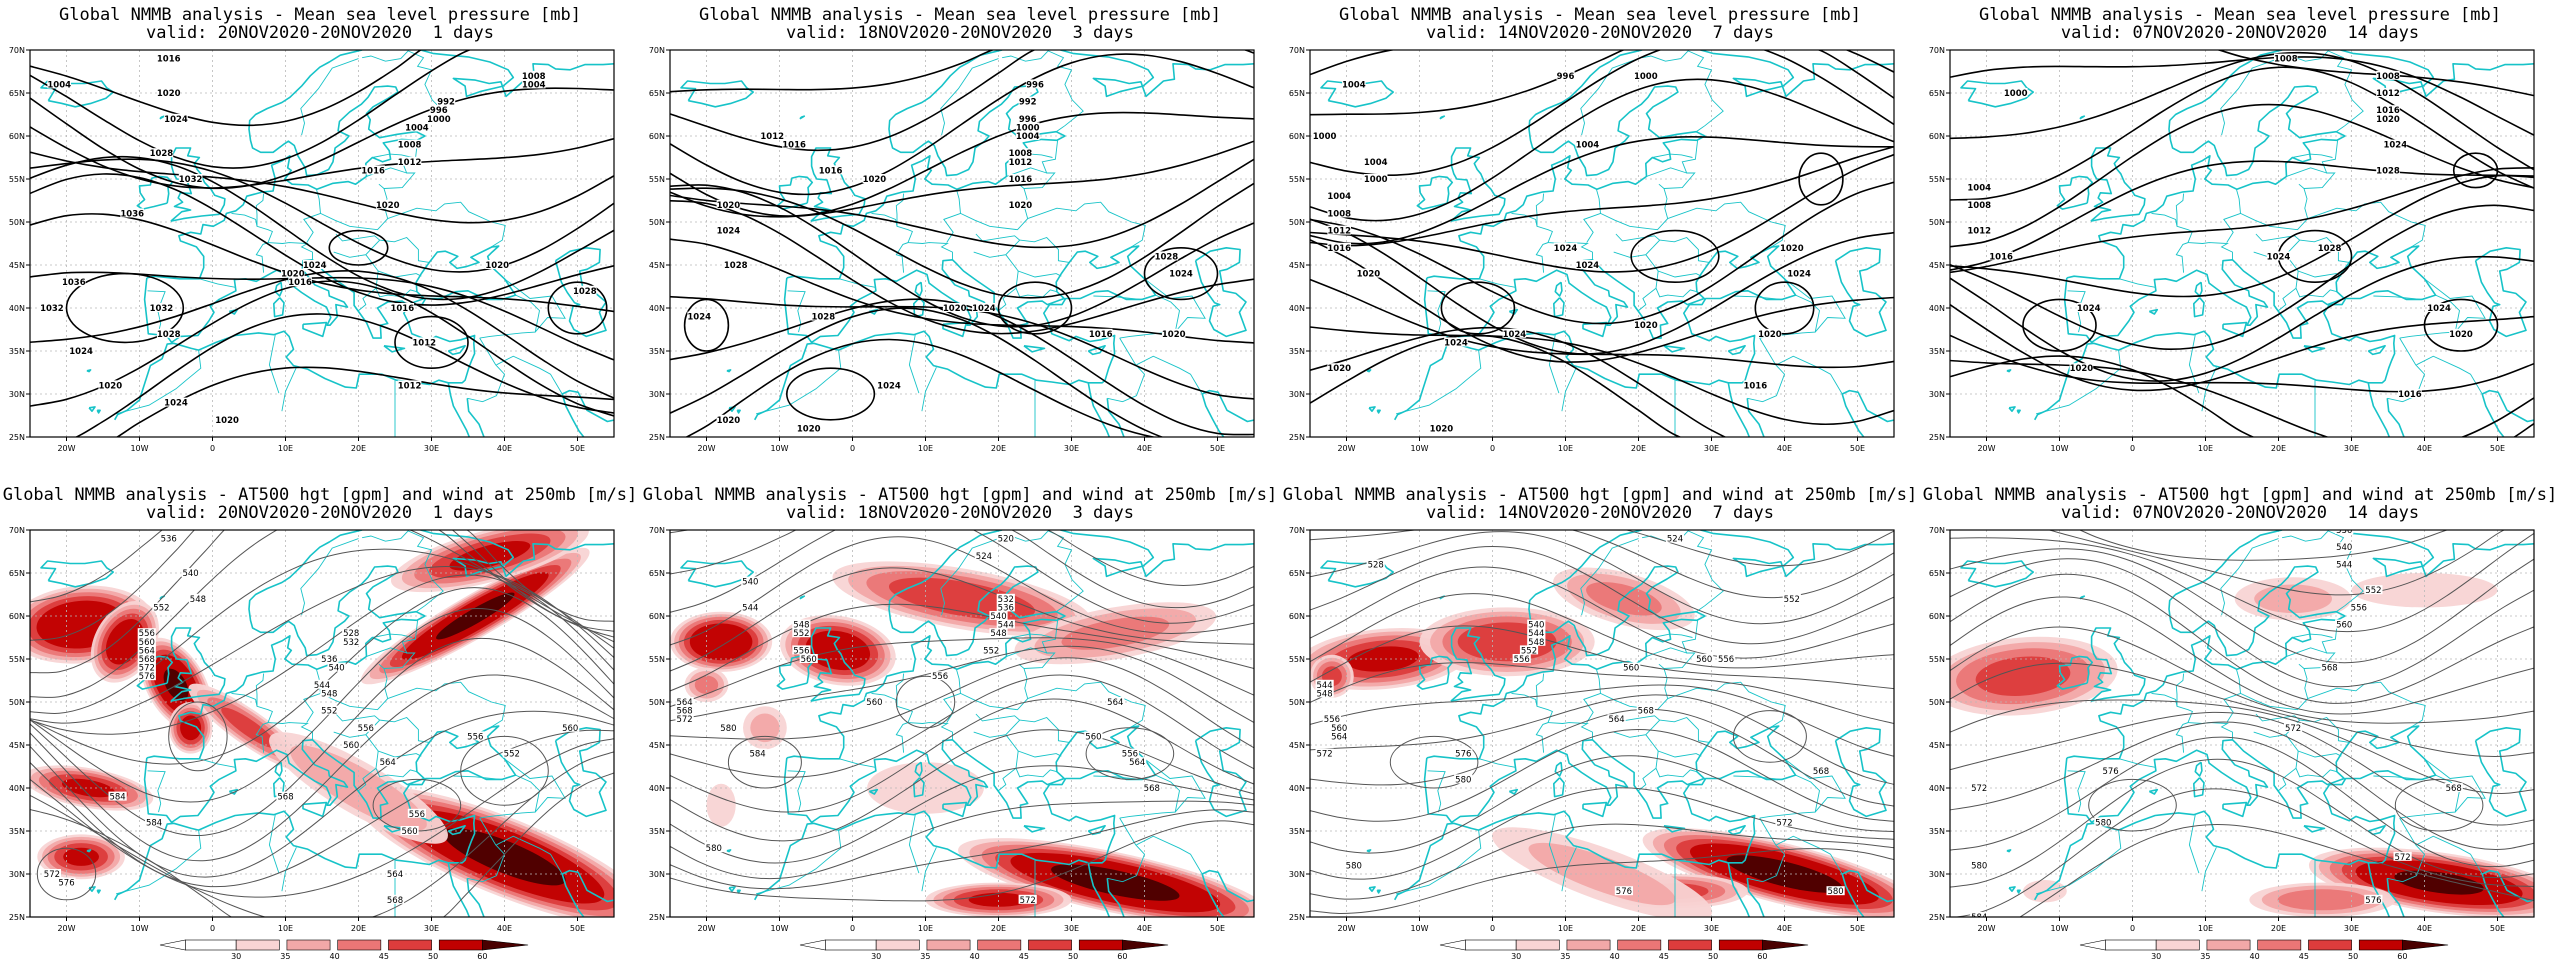  What do you see at coordinates (1937, 530) in the screenshot?
I see `lat-tick-label: 70N` at bounding box center [1937, 530].